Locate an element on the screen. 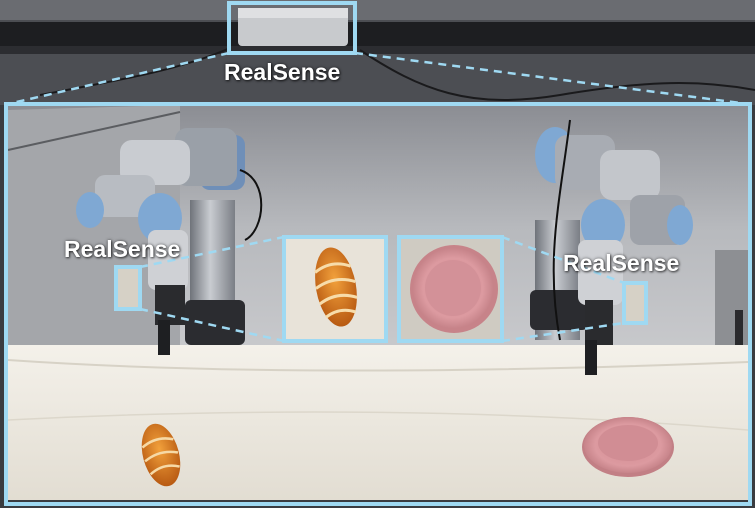 This screenshot has width=755, height=508. right-wrist-camera-box is located at coordinates (635, 303).